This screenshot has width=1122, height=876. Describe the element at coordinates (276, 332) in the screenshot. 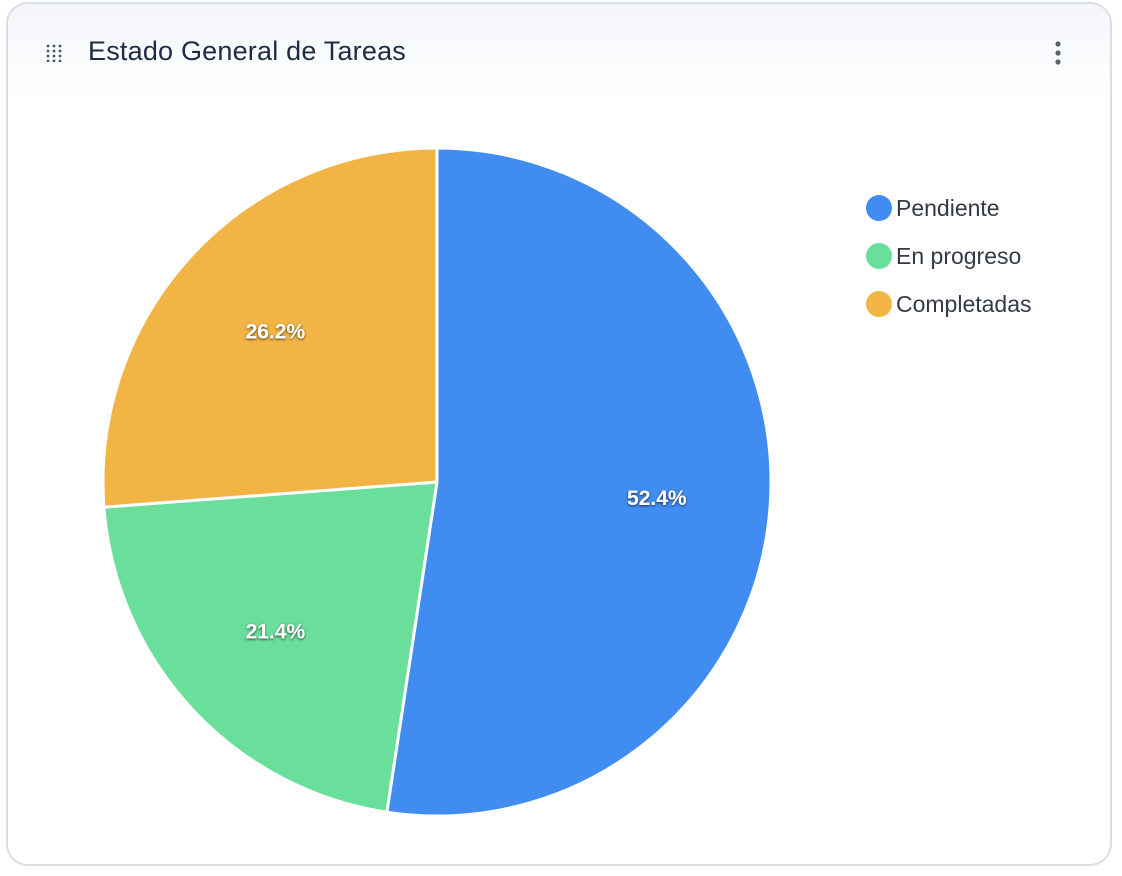

I see `slice-label-completadas: 26.2%` at that location.